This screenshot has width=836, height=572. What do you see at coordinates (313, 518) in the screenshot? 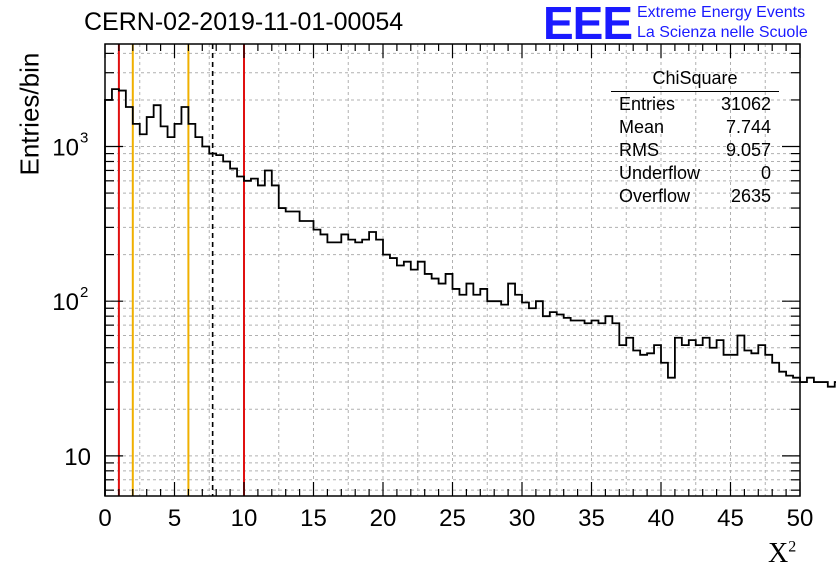
I see `x-tick-label: 15` at bounding box center [313, 518].